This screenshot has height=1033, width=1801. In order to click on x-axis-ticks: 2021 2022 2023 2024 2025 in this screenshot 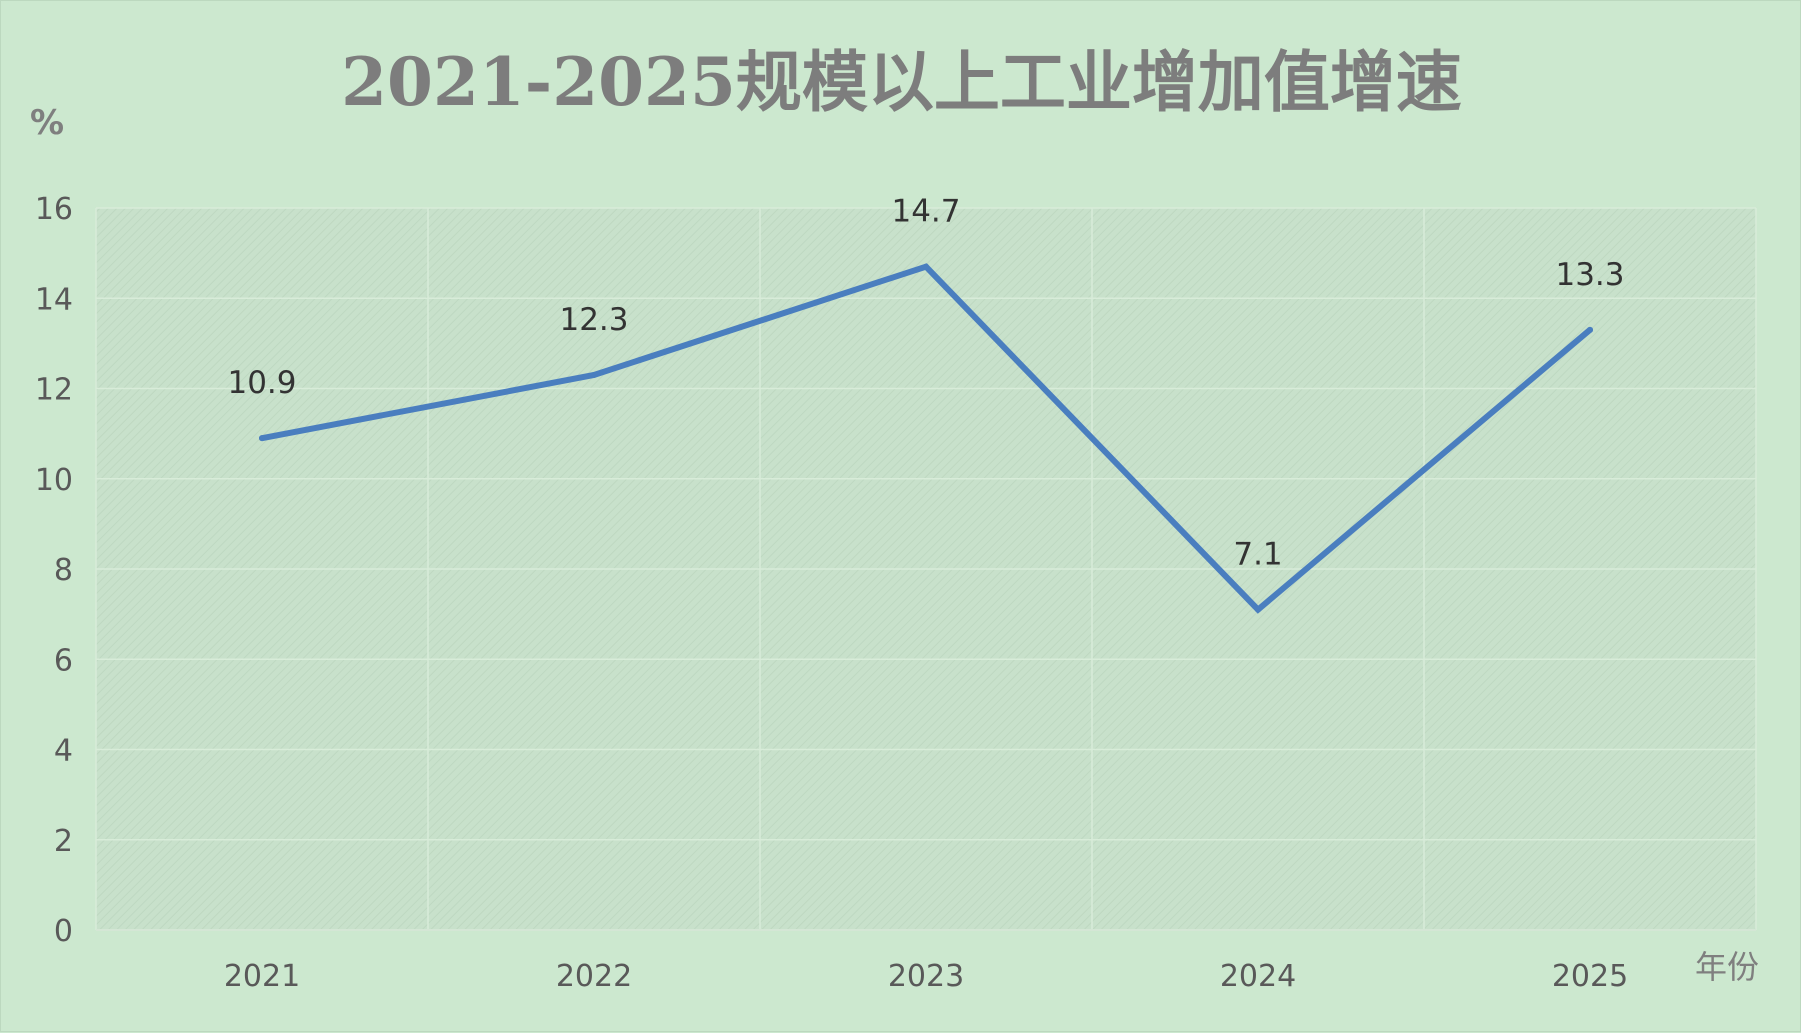, I will do `click(926, 976)`.